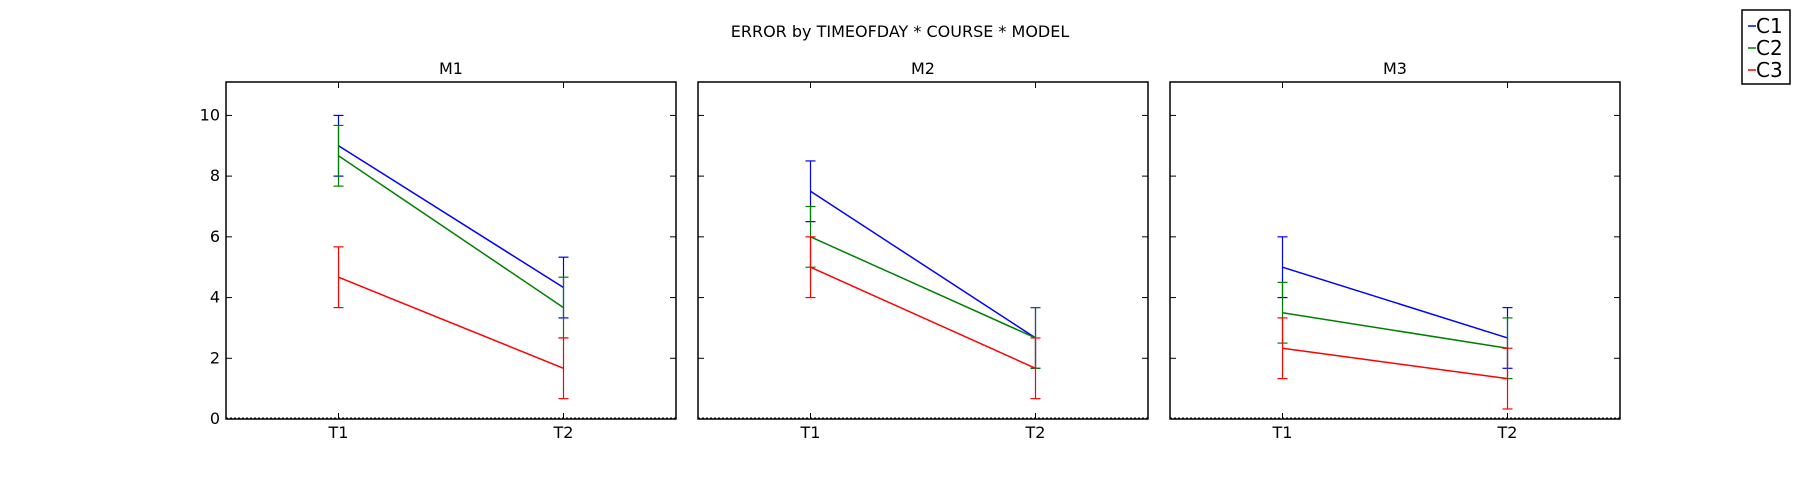 The height and width of the screenshot is (500, 1800). What do you see at coordinates (215, 175) in the screenshot?
I see `y-tick-label: 8` at bounding box center [215, 175].